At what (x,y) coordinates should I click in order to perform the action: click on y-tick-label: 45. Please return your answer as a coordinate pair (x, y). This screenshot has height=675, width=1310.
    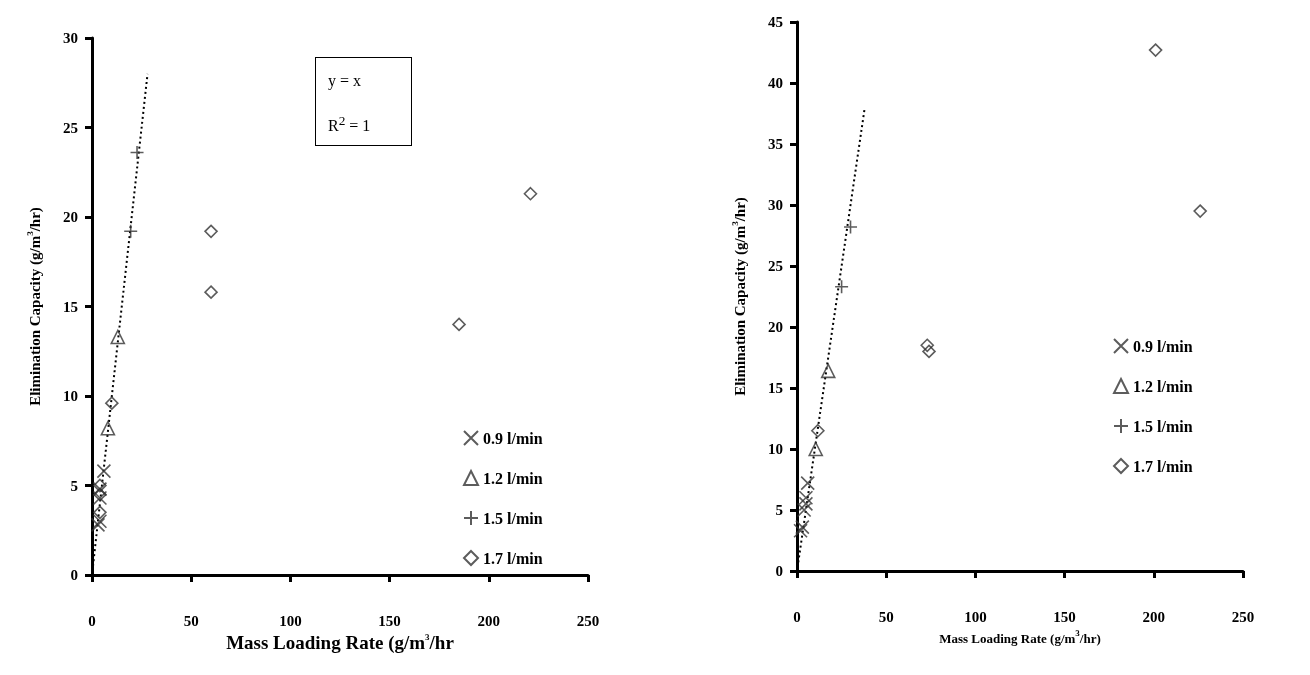
    Looking at the image, I should click on (775, 22).